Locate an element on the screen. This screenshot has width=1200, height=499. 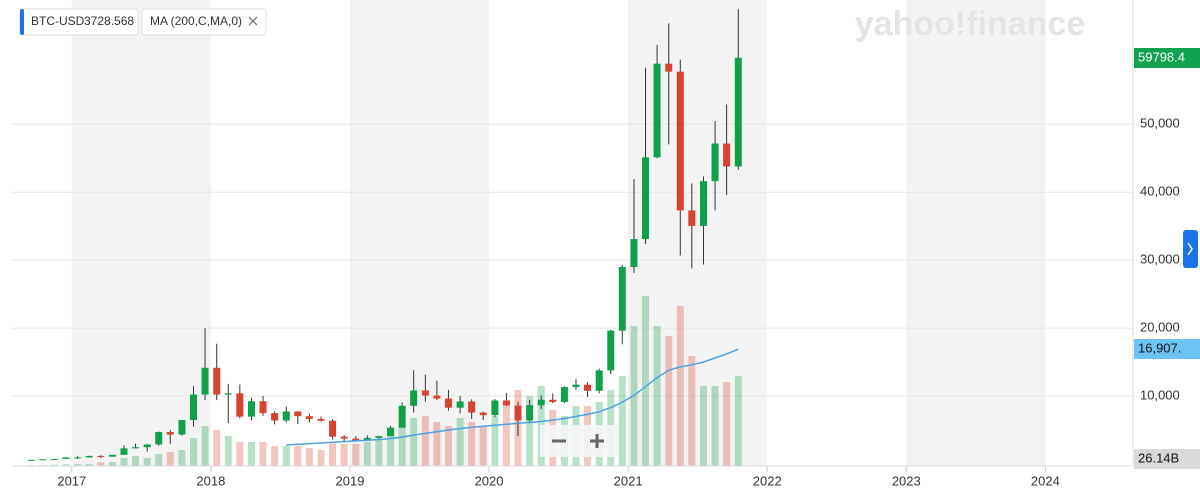
indicator-chip is located at coordinates (204, 22).